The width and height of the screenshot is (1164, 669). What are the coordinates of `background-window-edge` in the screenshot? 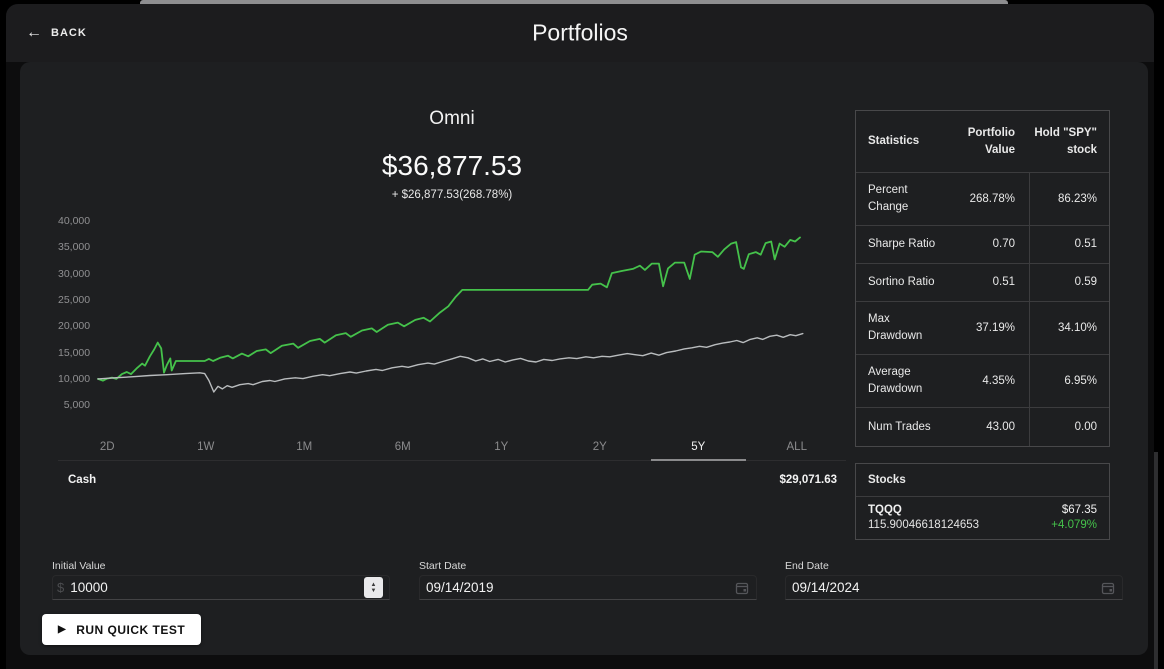 It's located at (574, 2).